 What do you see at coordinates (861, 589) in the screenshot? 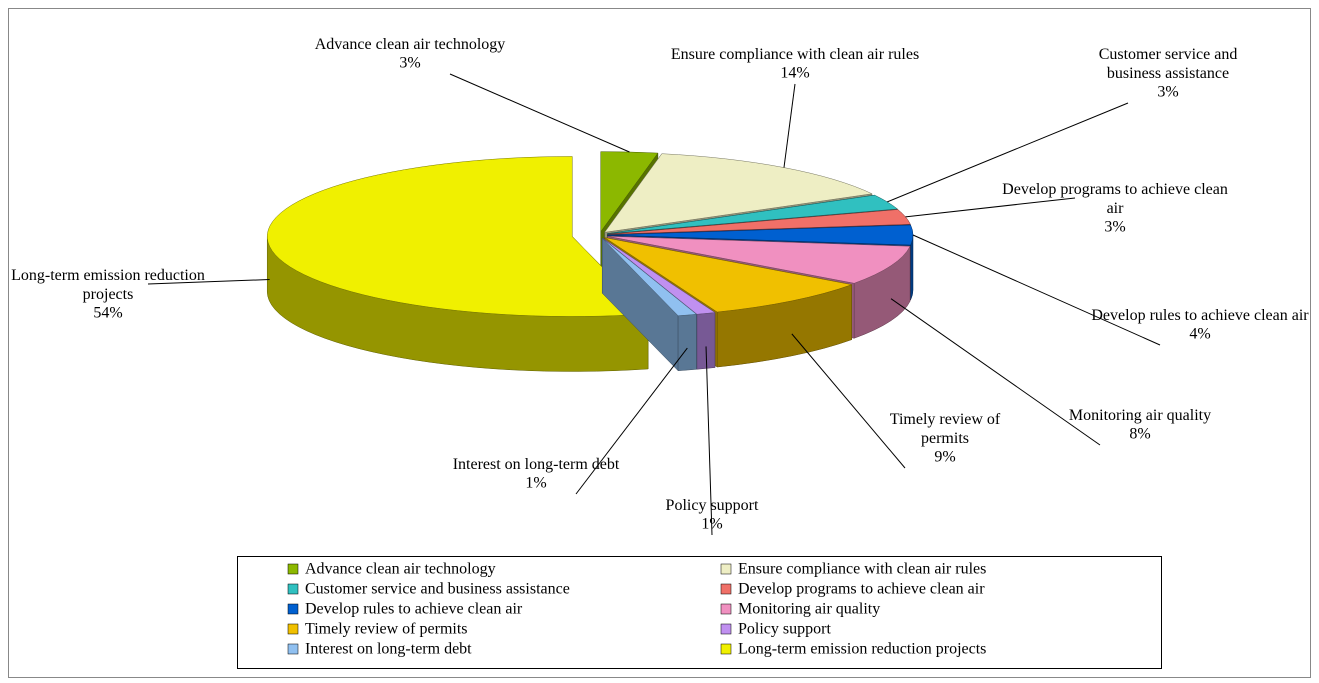
I see `legend-label: Develop programs to achieve clean air` at bounding box center [861, 589].